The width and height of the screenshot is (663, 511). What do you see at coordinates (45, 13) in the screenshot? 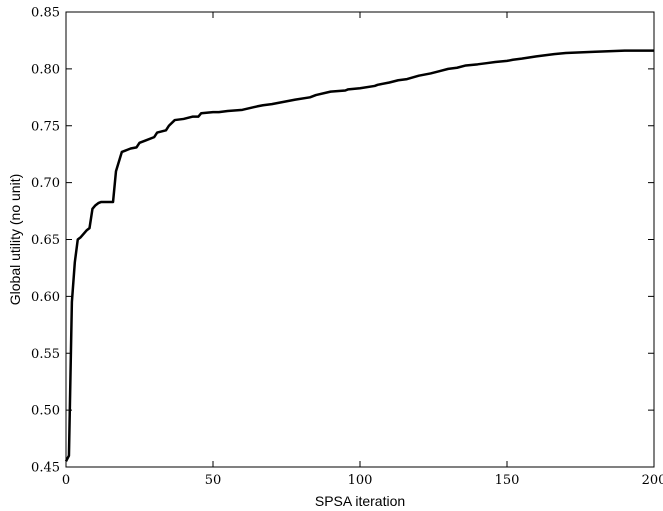
I see `y-tick-label: 0.85` at bounding box center [45, 13].